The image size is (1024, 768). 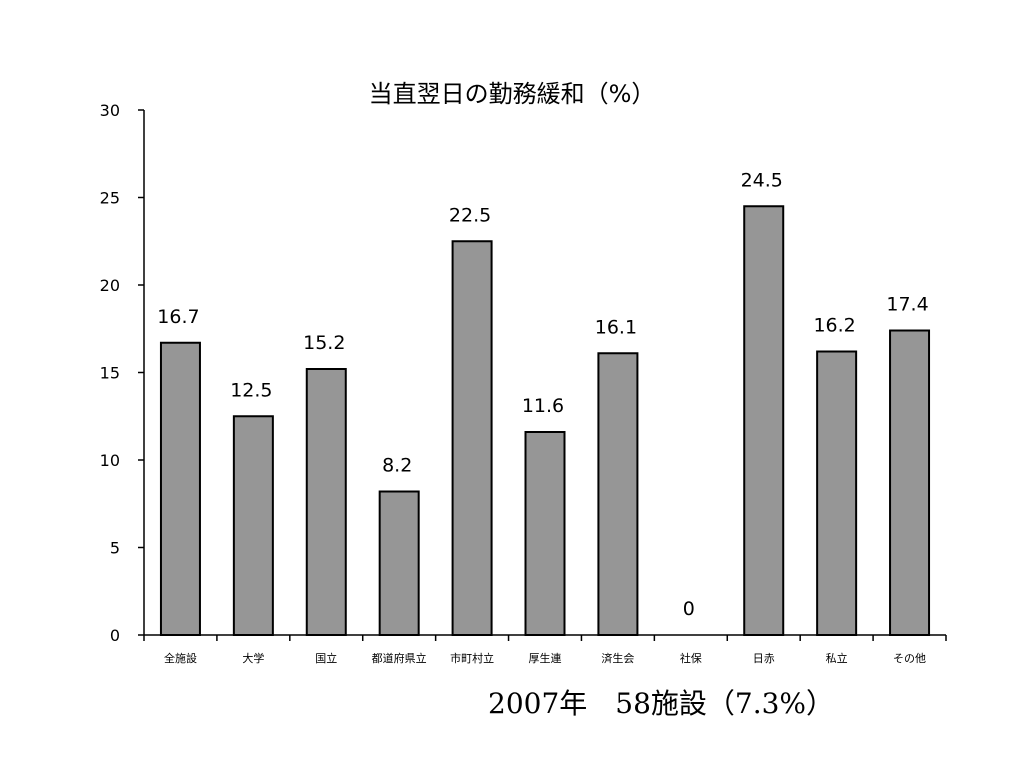 I want to click on x-tick-label: 私立, so click(x=837, y=658).